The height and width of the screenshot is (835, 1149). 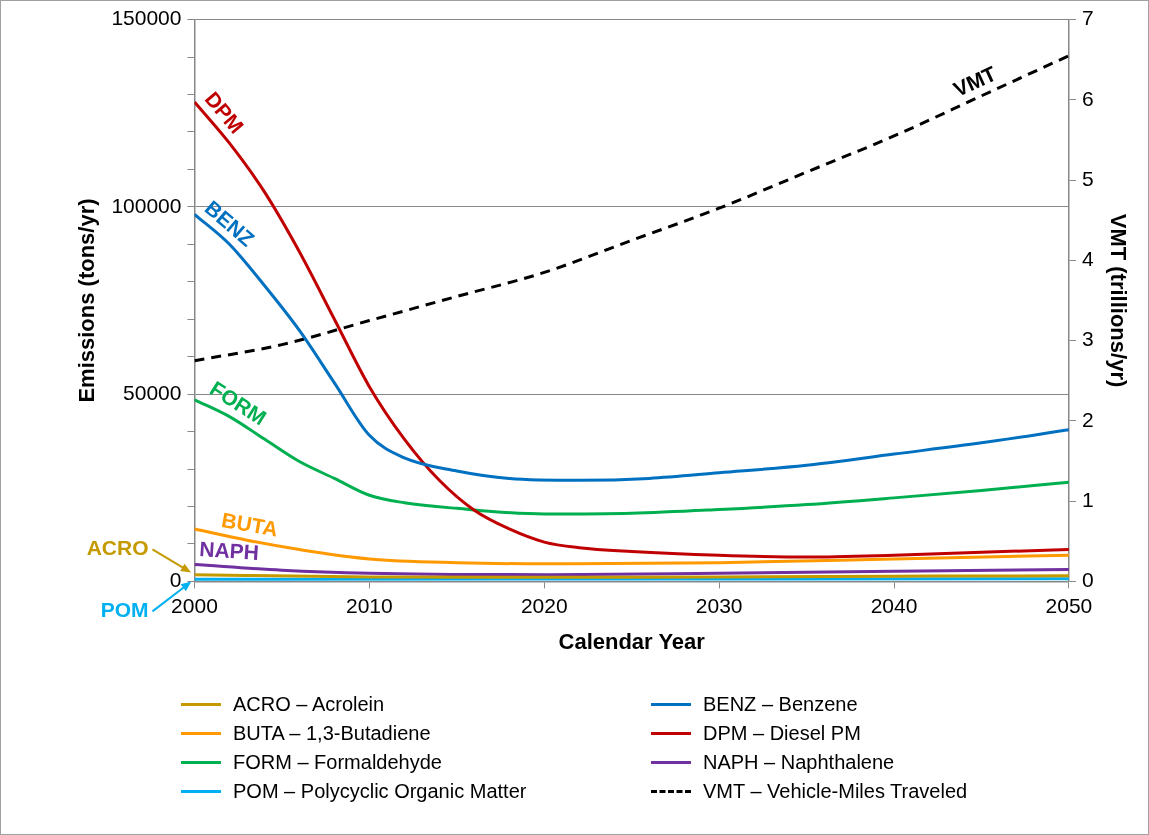 What do you see at coordinates (780, 704) in the screenshot?
I see `legend-label: BENZ – Benzene` at bounding box center [780, 704].